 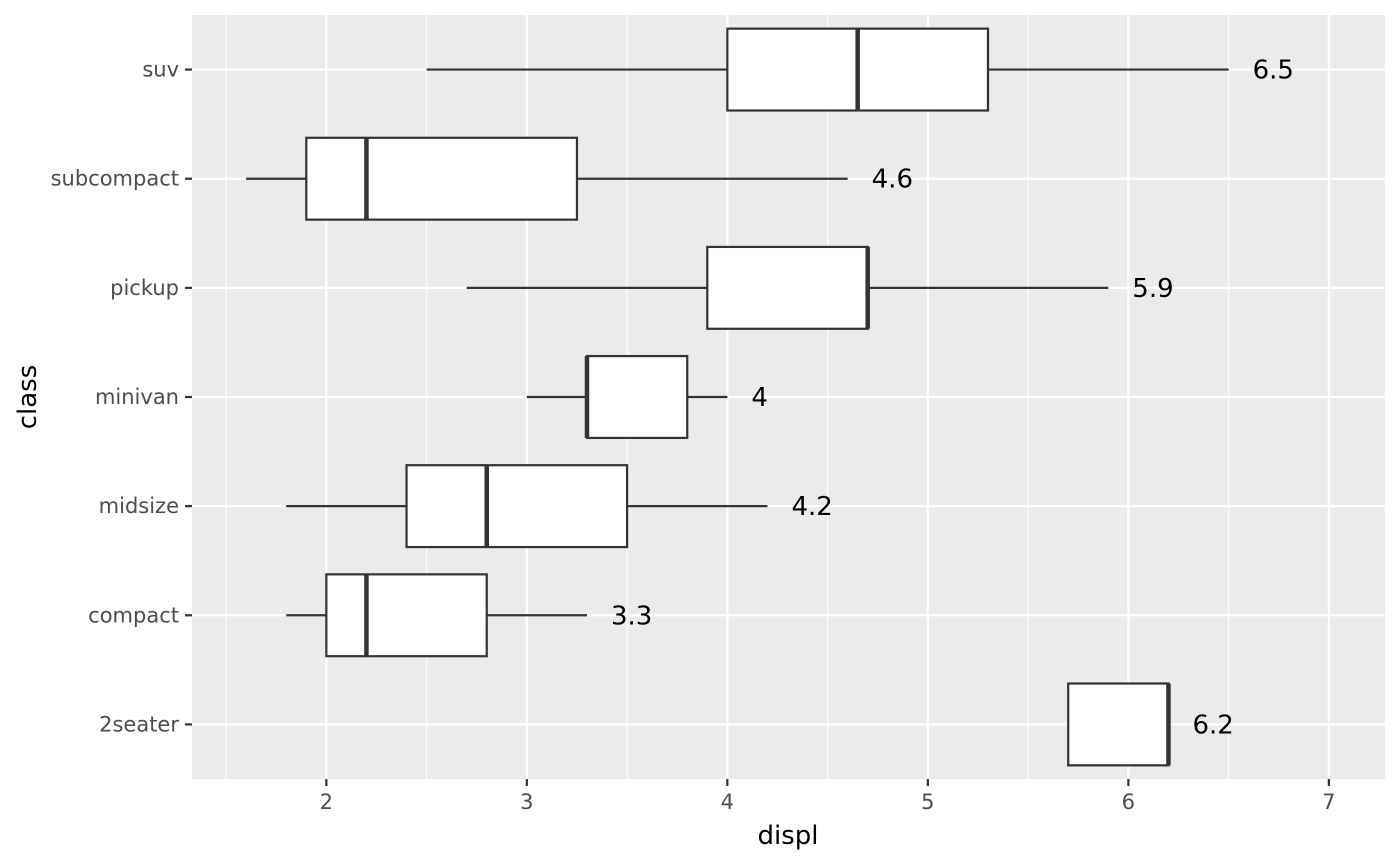 What do you see at coordinates (811, 507) in the screenshot?
I see `data-label-midsize: 4.2` at bounding box center [811, 507].